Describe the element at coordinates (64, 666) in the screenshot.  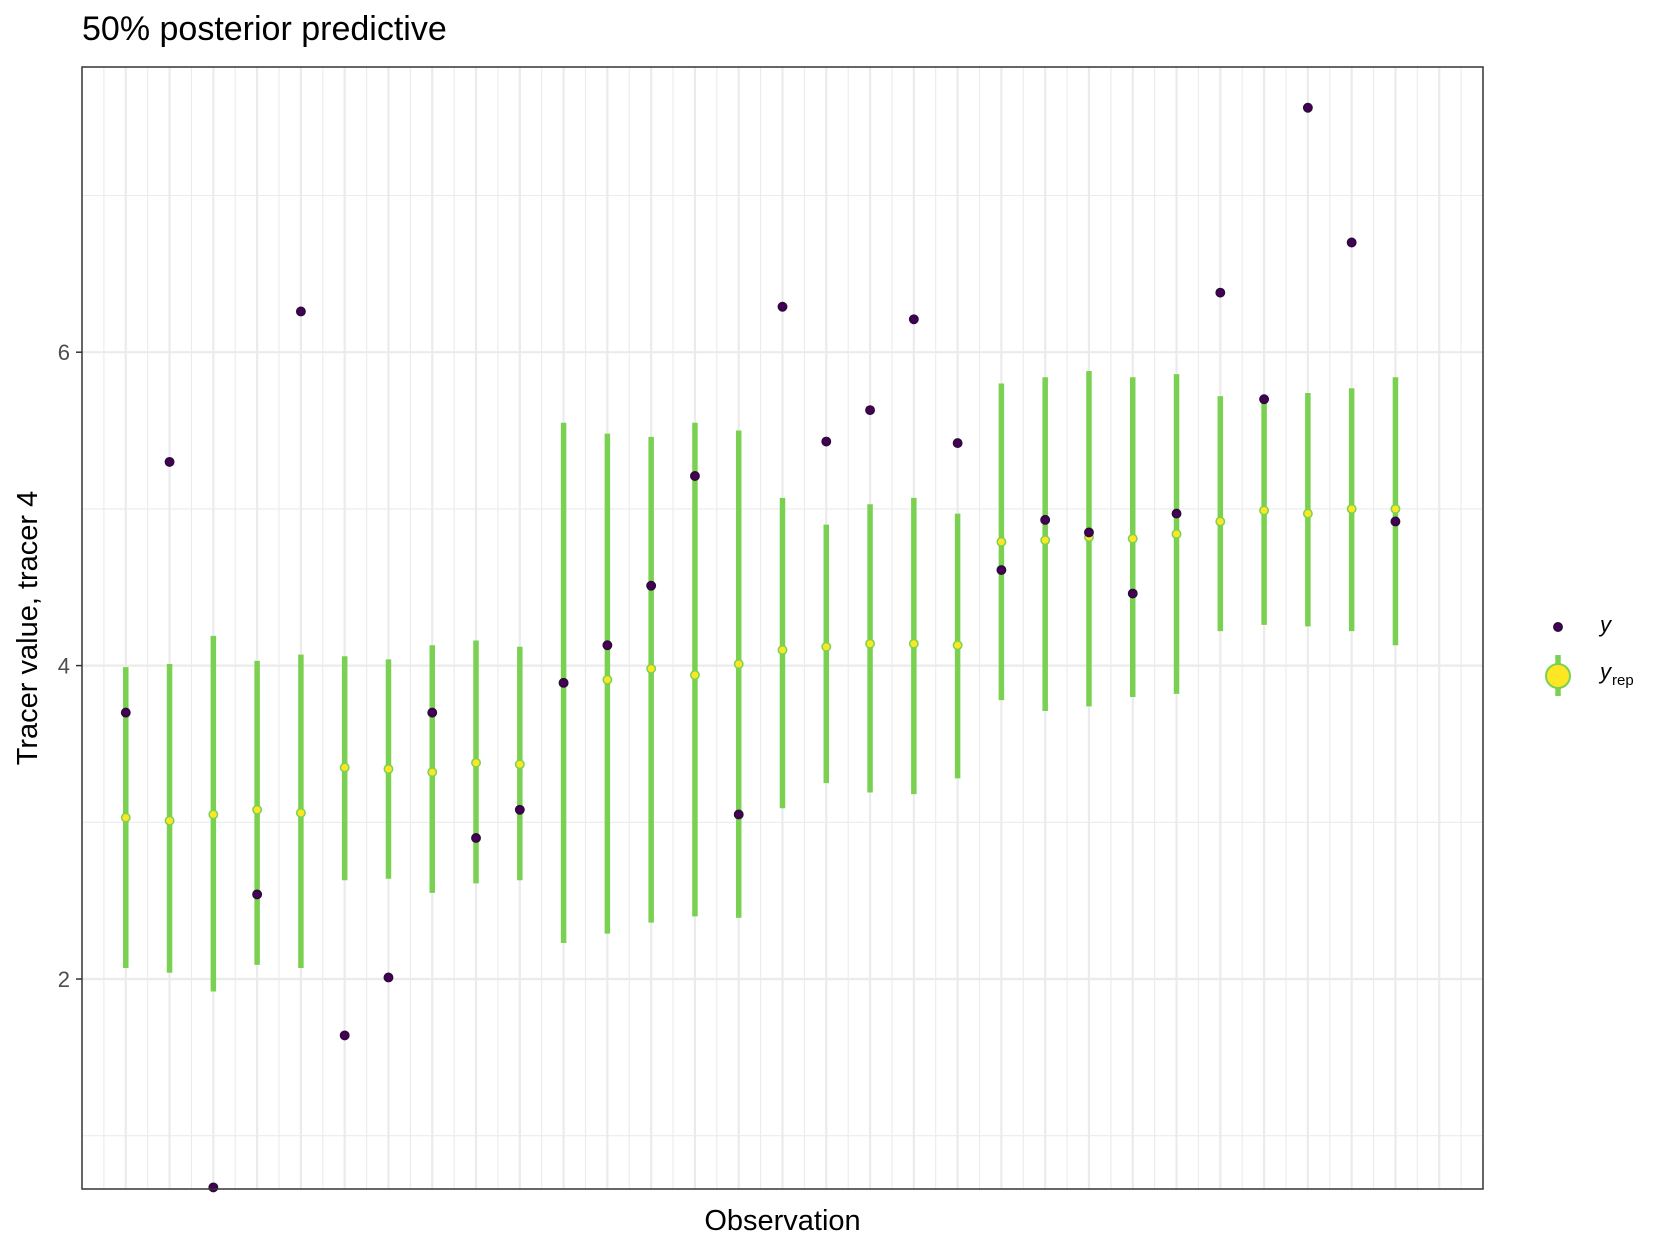
I see `y-tick-label: 4` at that location.